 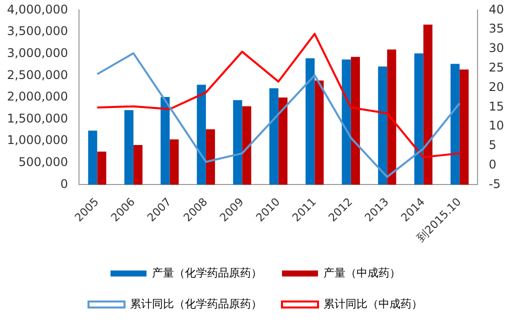 I want to click on legend-label: 产量（中成药）, so click(x=362, y=273).